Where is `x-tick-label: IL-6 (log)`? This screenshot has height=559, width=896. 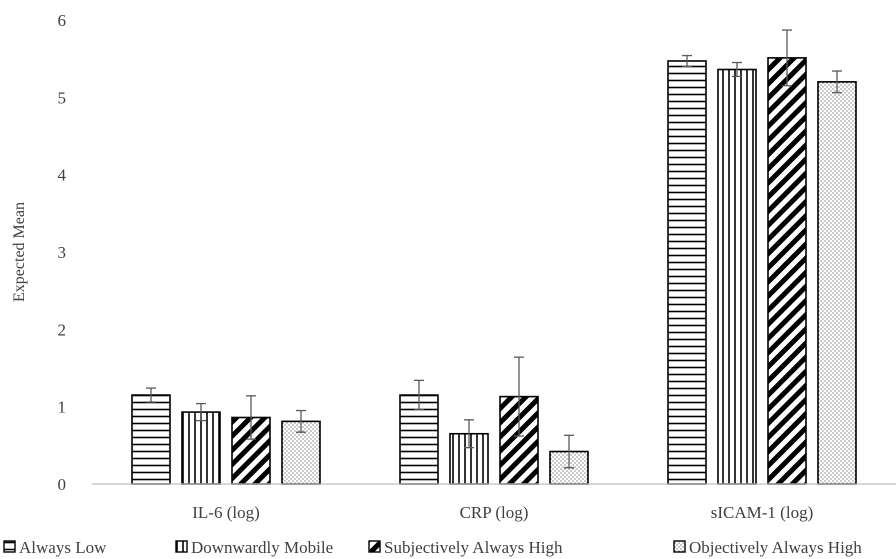 x-tick-label: IL-6 (log) is located at coordinates (226, 512).